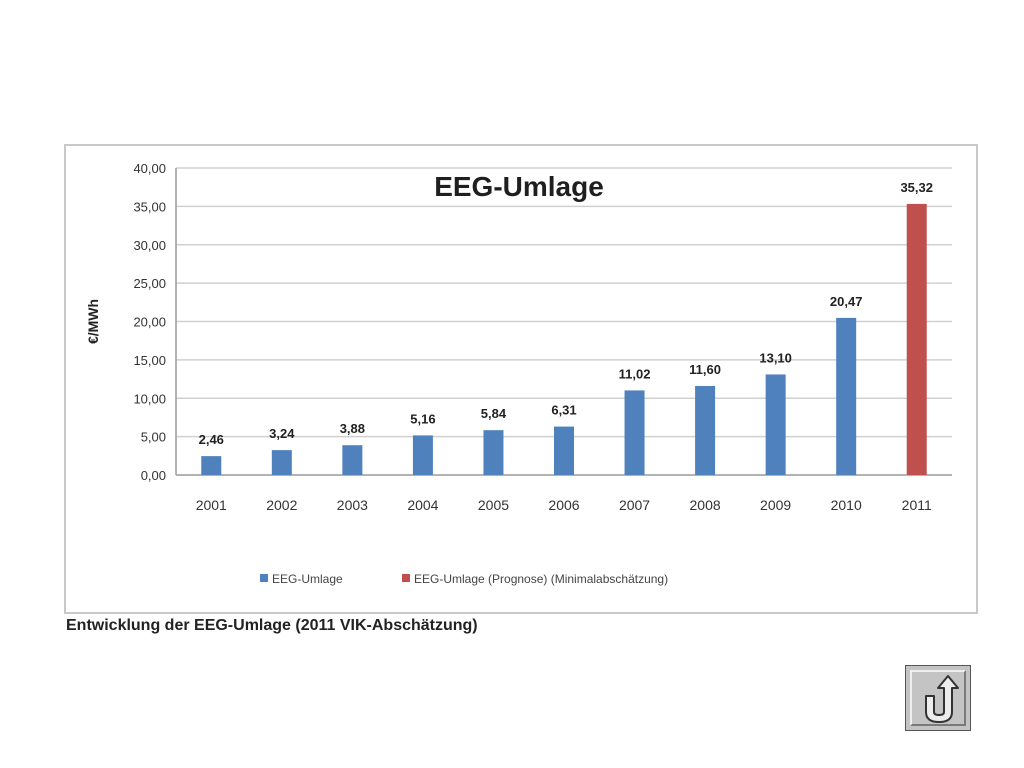 This screenshot has width=1024, height=768. What do you see at coordinates (916, 187) in the screenshot?
I see `data-label: 35,32` at bounding box center [916, 187].